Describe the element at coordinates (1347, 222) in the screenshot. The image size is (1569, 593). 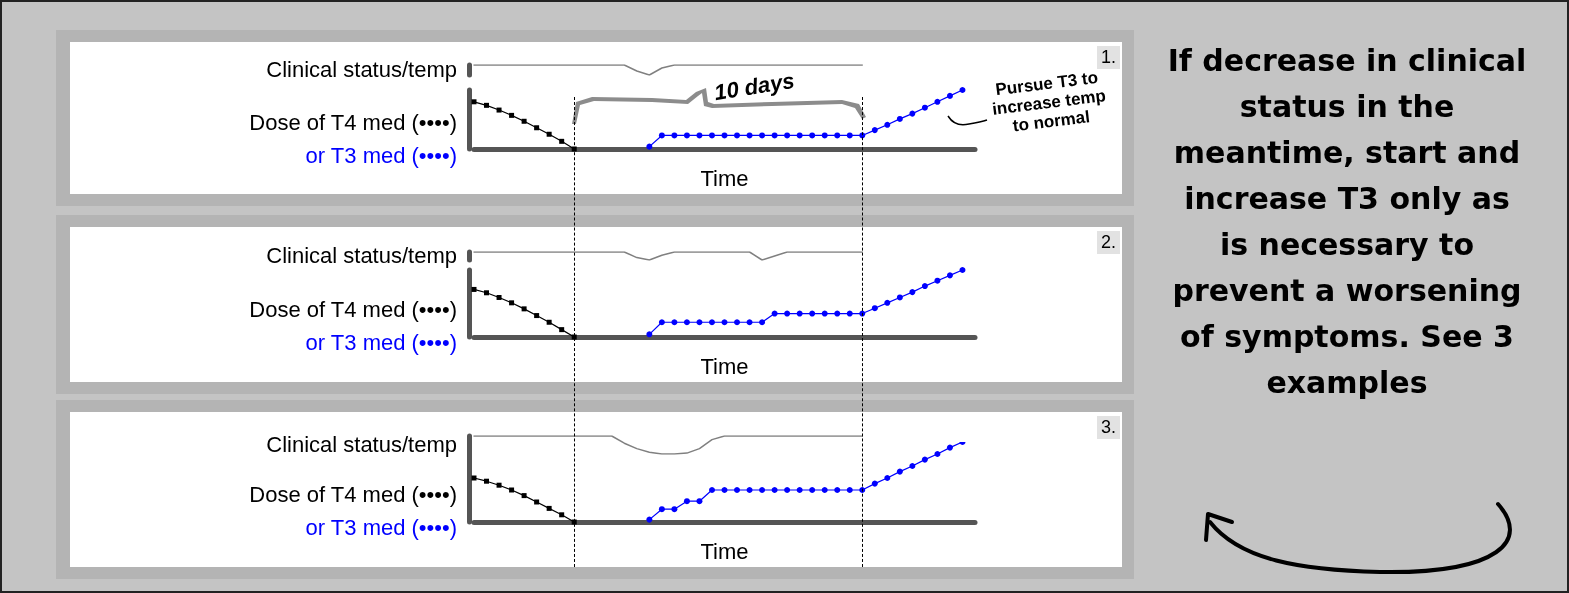
I see `text: If decrease in clinical status in the meantime, start and increase T3 only as is necessary to prevent a worsening of symptoms. See 3 examples` at that location.